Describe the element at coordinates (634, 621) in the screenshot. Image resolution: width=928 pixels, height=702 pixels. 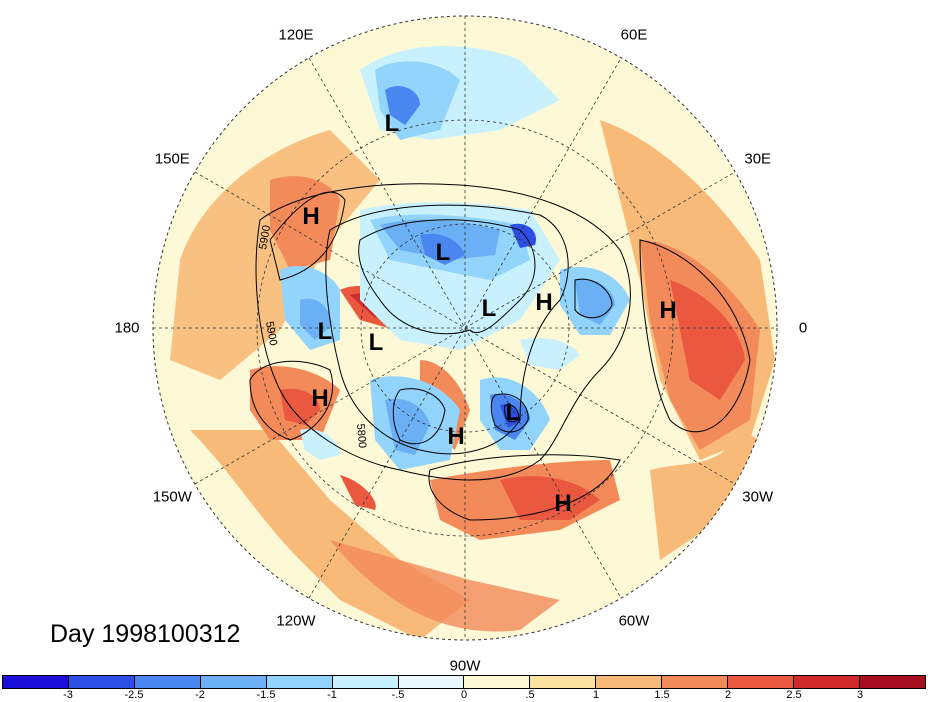
I see `longitude-label: 60W` at that location.